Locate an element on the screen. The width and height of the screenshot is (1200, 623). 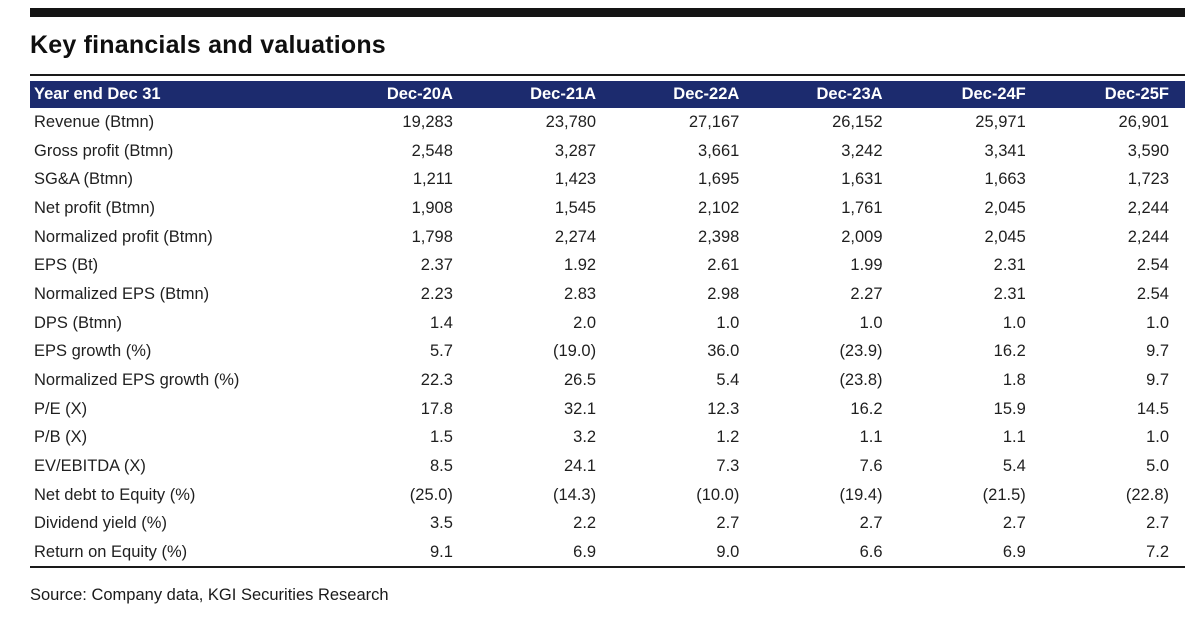
cell-value: 1,631 is located at coordinates (862, 179).